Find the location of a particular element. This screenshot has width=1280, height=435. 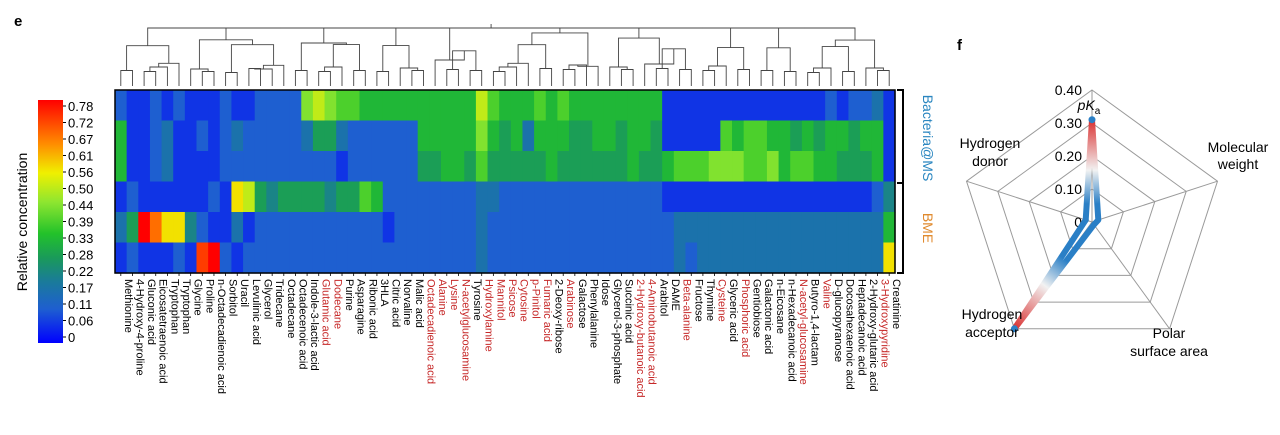

colorbar-tick-label: 0.33 is located at coordinates (80, 238).